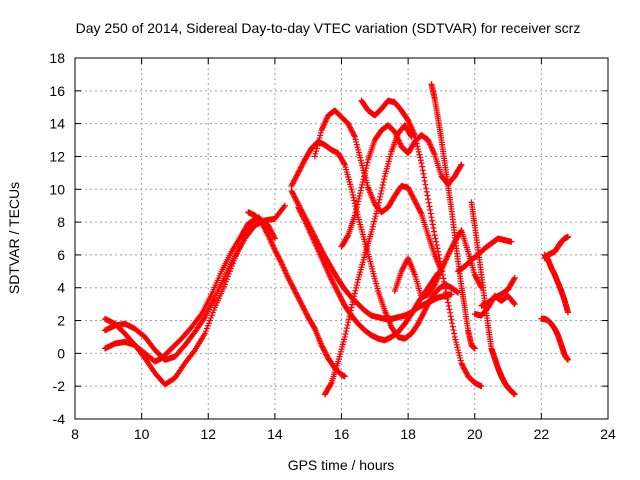  What do you see at coordinates (342, 434) in the screenshot?
I see `x-tick-label: 16` at bounding box center [342, 434].